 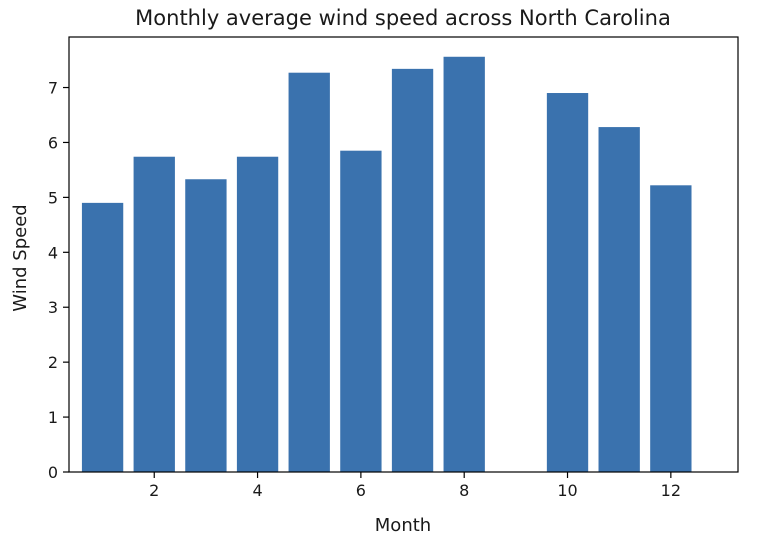 What do you see at coordinates (53, 362) in the screenshot?
I see `y-tick-label: 2` at bounding box center [53, 362].